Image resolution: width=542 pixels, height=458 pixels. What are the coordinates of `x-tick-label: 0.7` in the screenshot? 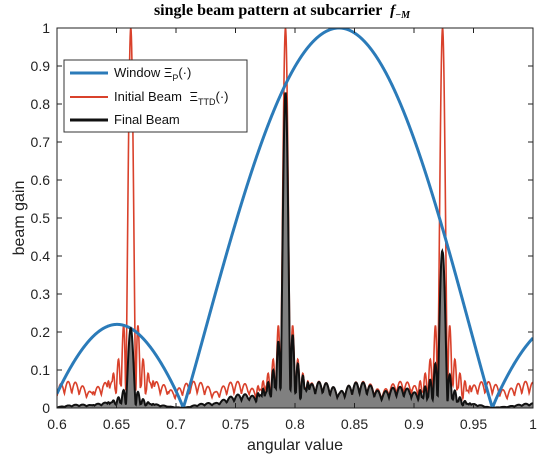 It's located at (176, 424).